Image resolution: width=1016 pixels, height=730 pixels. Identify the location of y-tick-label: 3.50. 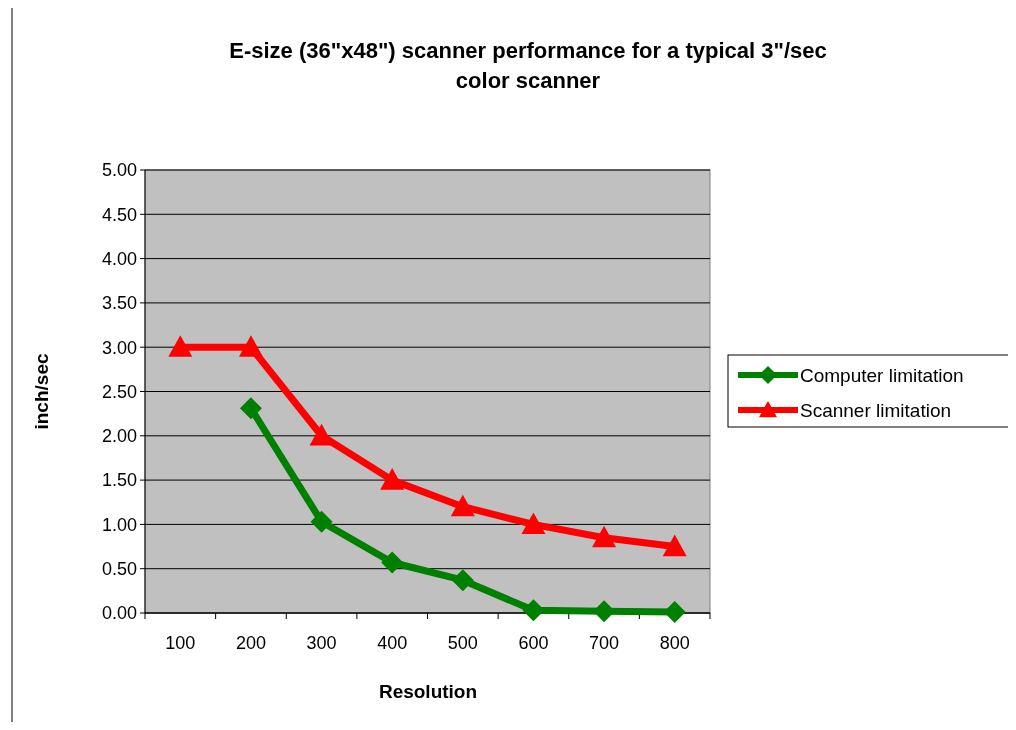
(119, 303).